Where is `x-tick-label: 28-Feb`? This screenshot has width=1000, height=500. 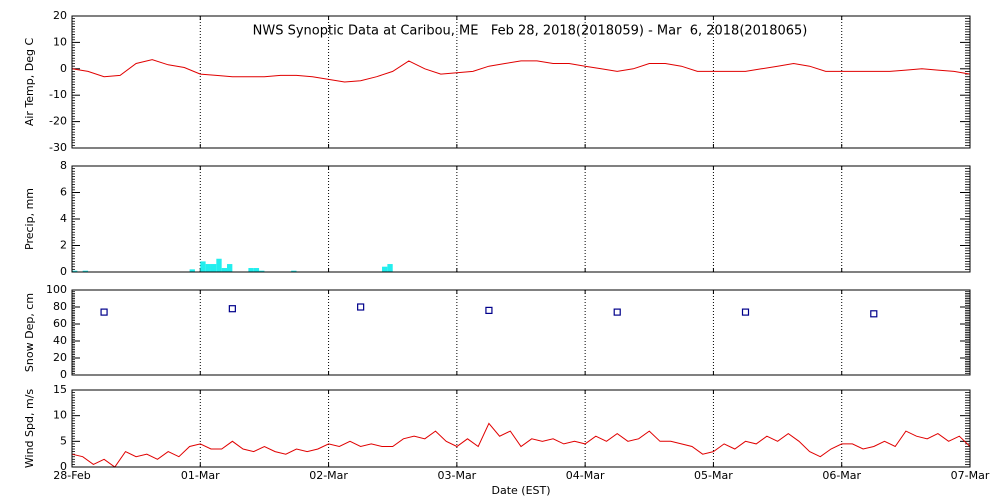 x-tick-label: 28-Feb is located at coordinates (71, 475).